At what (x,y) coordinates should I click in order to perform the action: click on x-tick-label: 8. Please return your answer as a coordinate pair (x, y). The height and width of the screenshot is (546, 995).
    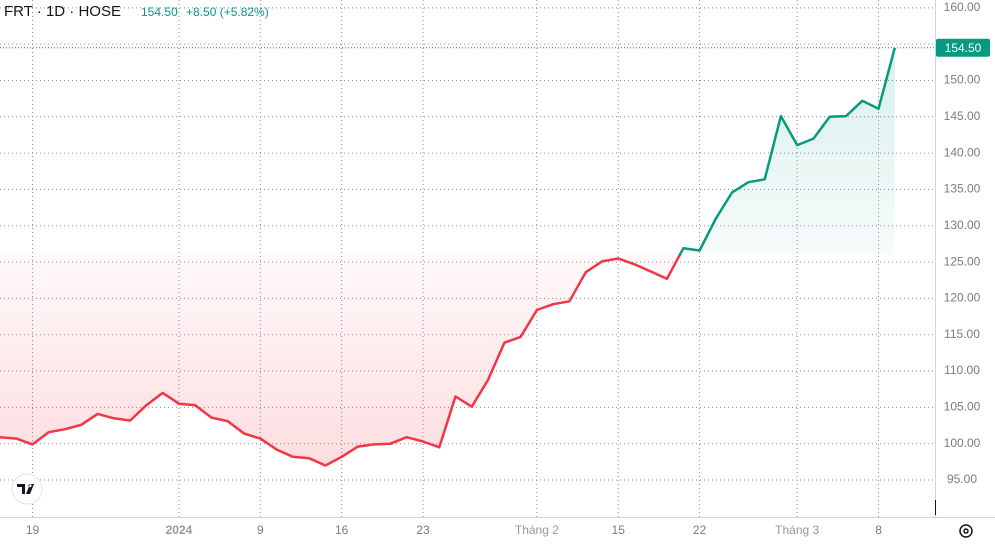
    Looking at the image, I should click on (878, 530).